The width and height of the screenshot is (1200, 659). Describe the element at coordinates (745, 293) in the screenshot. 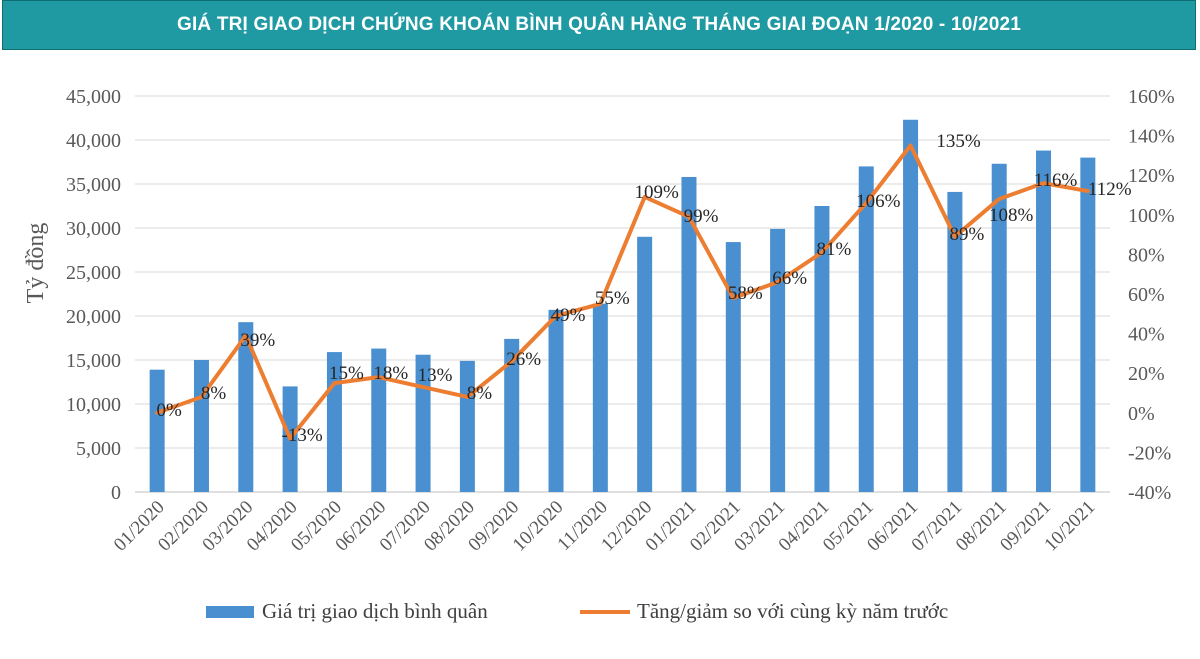

I see `line-data-label: 58%` at that location.